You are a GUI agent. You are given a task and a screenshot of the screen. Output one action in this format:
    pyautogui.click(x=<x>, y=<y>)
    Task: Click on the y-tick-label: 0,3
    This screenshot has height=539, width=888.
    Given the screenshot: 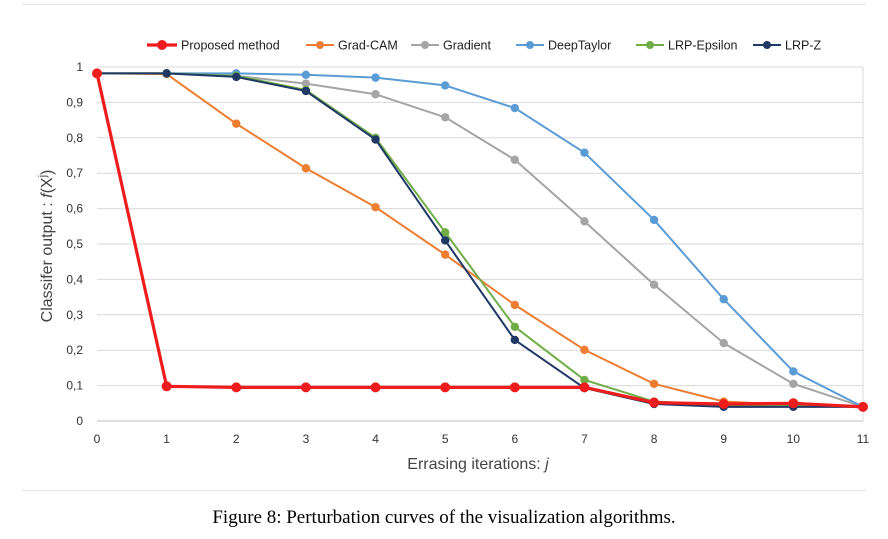 What is the action you would take?
    pyautogui.click(x=74, y=315)
    